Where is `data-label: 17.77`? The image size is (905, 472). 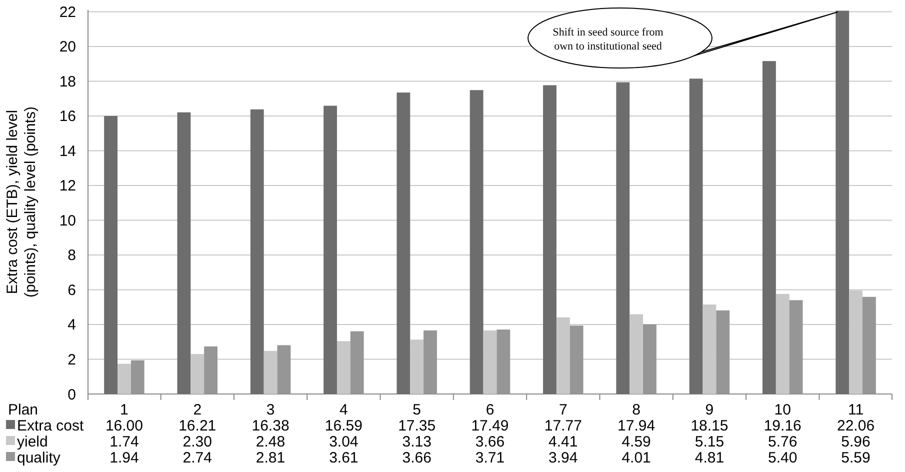
data-label: 17.77 is located at coordinates (563, 425).